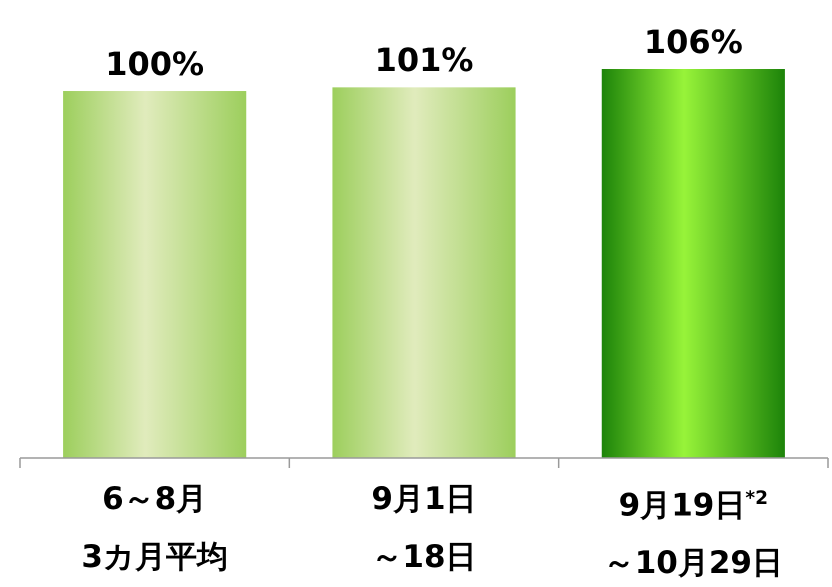 The height and width of the screenshot is (587, 832). Describe the element at coordinates (693, 534) in the screenshot. I see `category-label: 9月19日$^{*2}$～10月29日` at that location.